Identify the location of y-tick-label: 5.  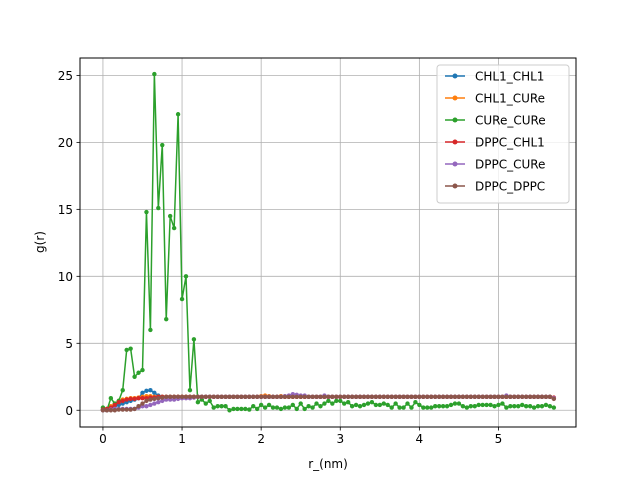
(69, 344).